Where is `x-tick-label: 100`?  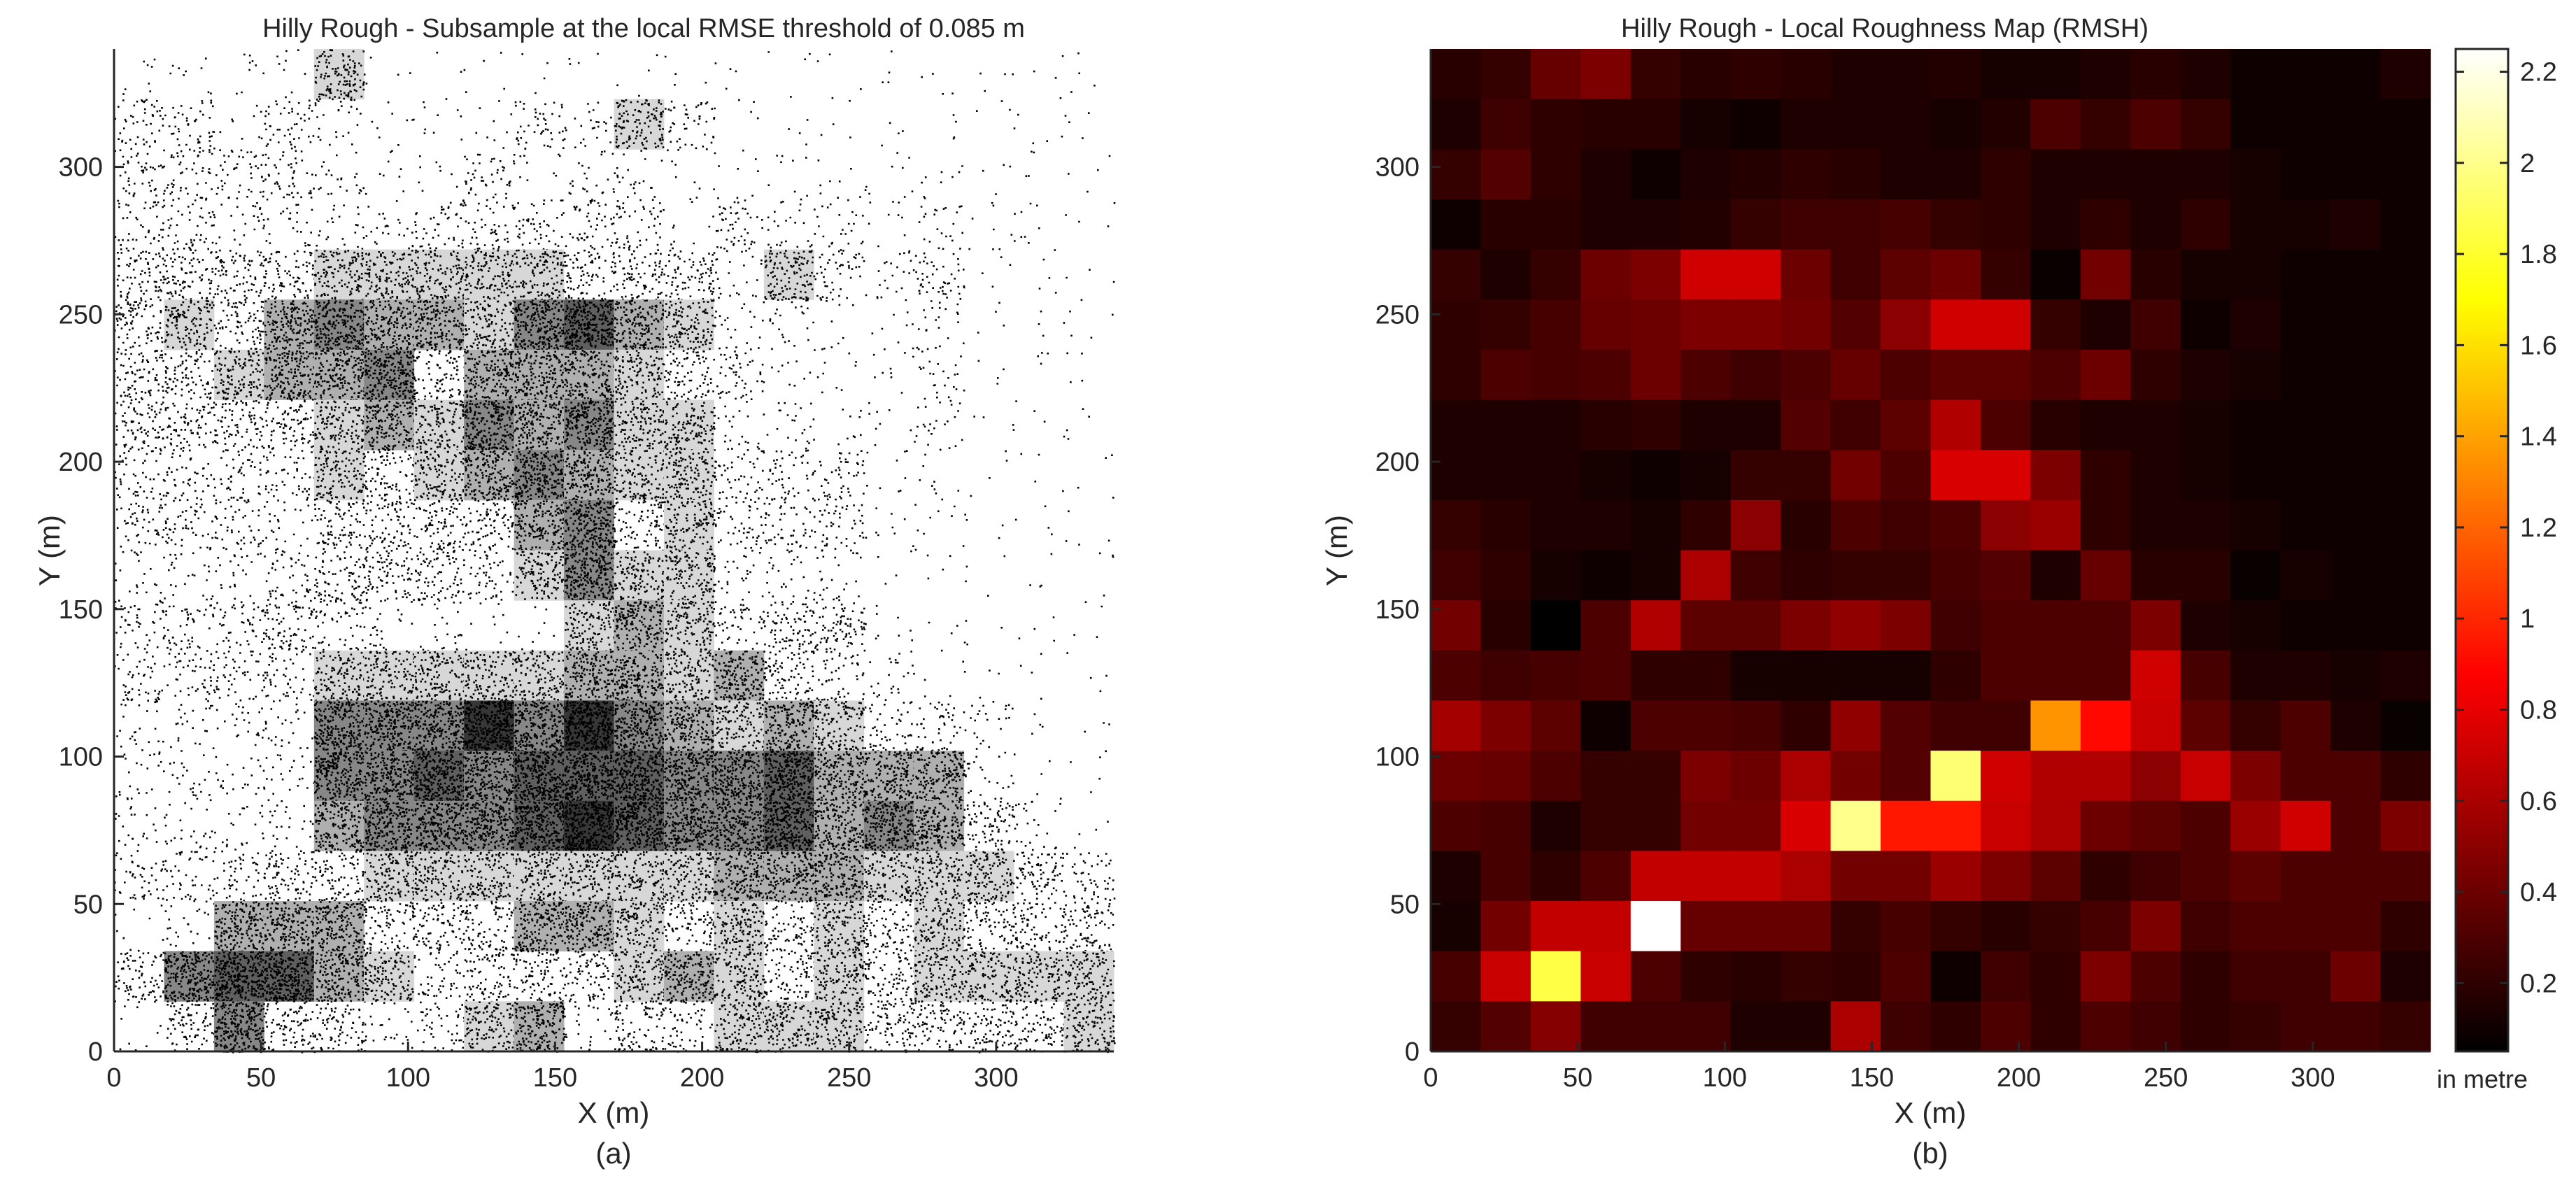
x-tick-label: 100 is located at coordinates (1725, 1078).